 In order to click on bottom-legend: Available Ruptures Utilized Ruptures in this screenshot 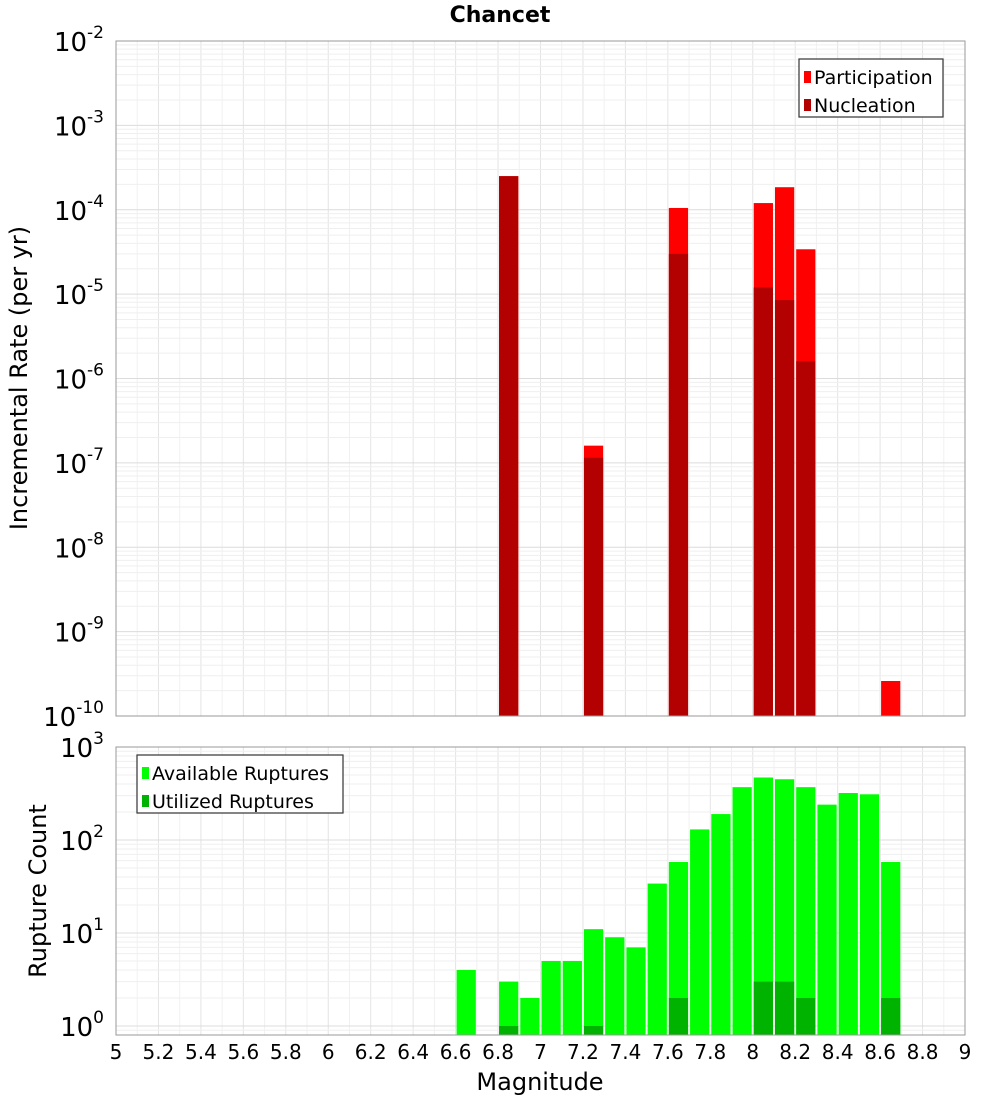, I will do `click(240, 784)`.